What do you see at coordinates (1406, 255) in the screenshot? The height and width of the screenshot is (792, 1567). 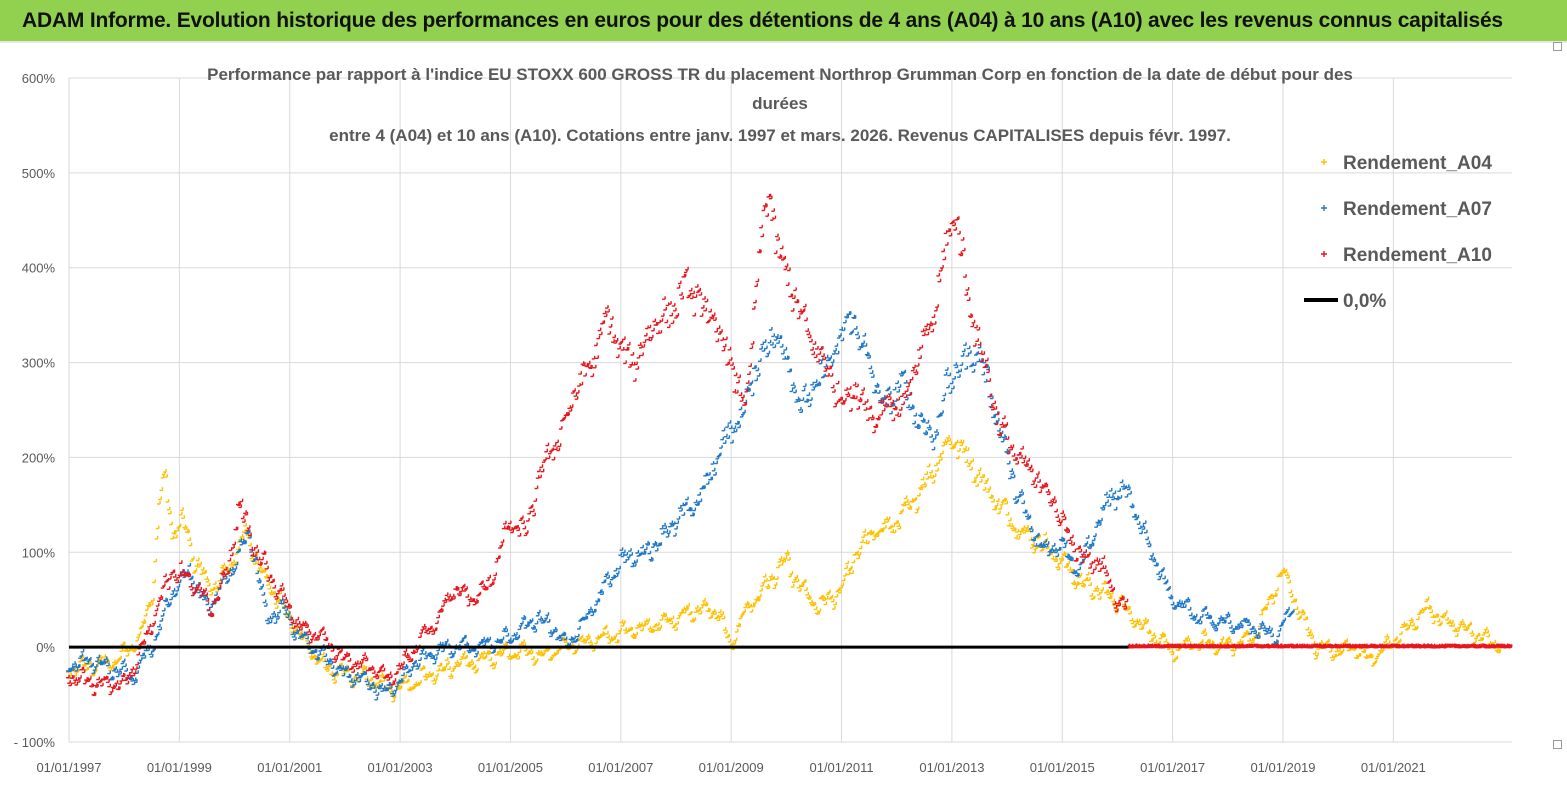 I see `legend-item-a10: Rendement_A10` at bounding box center [1406, 255].